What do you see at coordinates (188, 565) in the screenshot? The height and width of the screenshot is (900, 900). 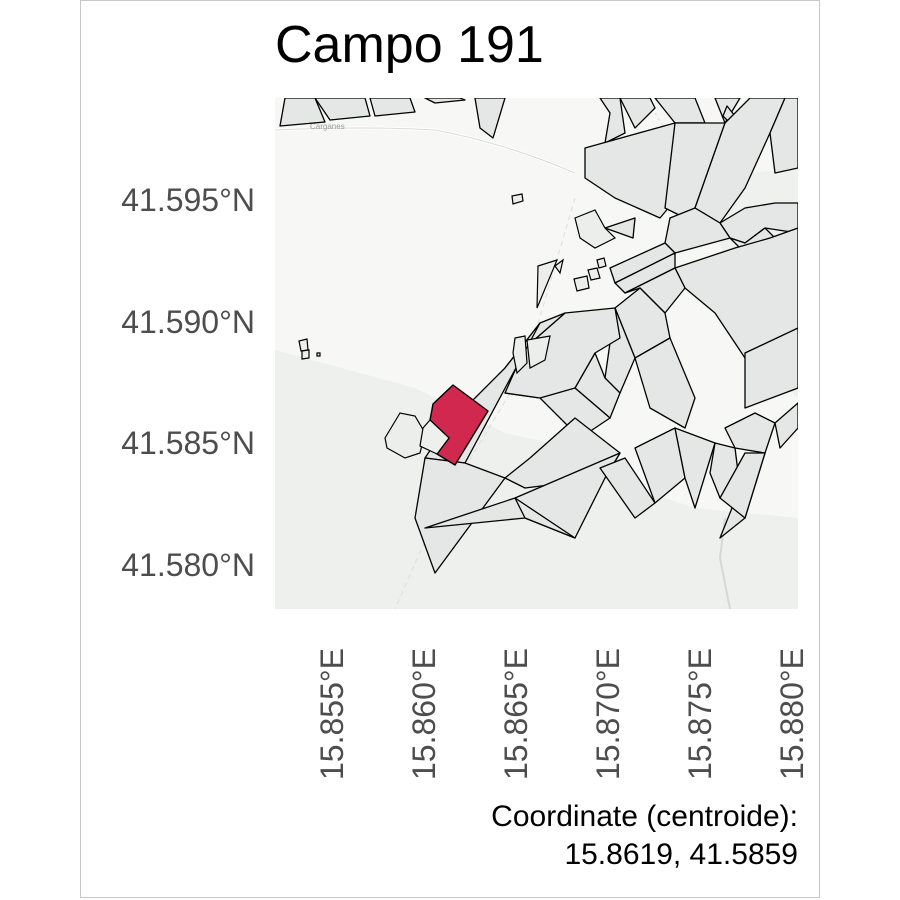 I see `y-axis-tick-label: 41.580°N` at bounding box center [188, 565].